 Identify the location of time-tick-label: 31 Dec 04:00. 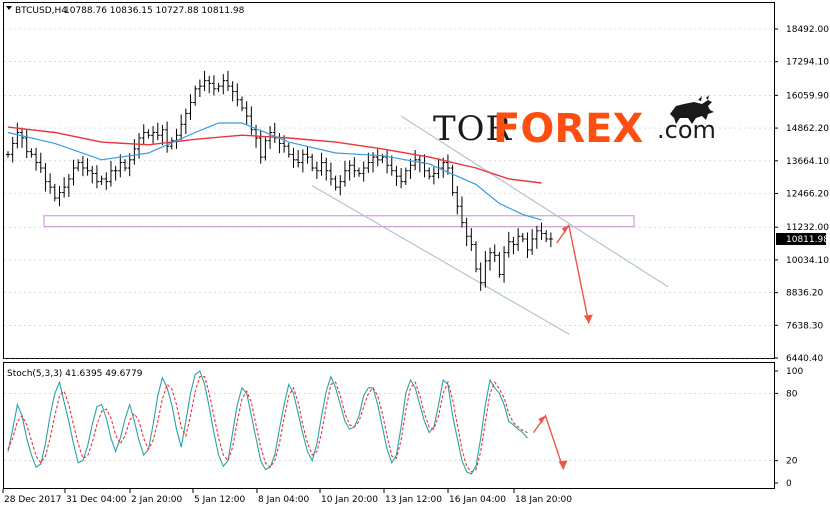
(96, 500).